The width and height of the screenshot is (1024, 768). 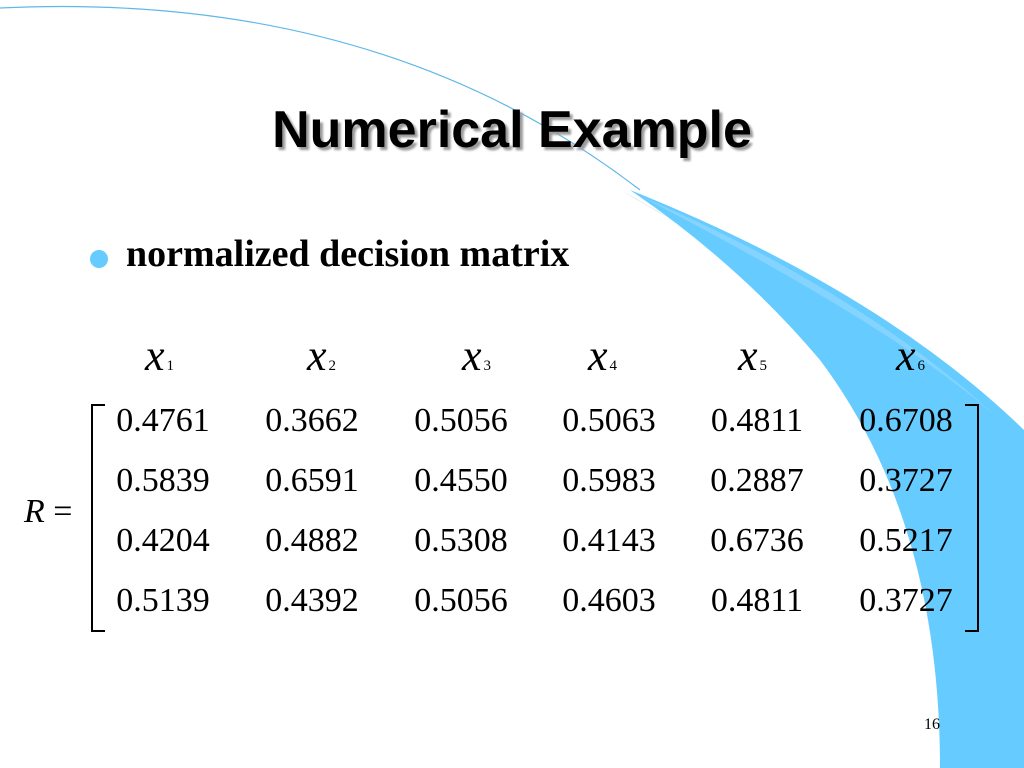 I want to click on matrix-cell: 0.4882, so click(x=312, y=540).